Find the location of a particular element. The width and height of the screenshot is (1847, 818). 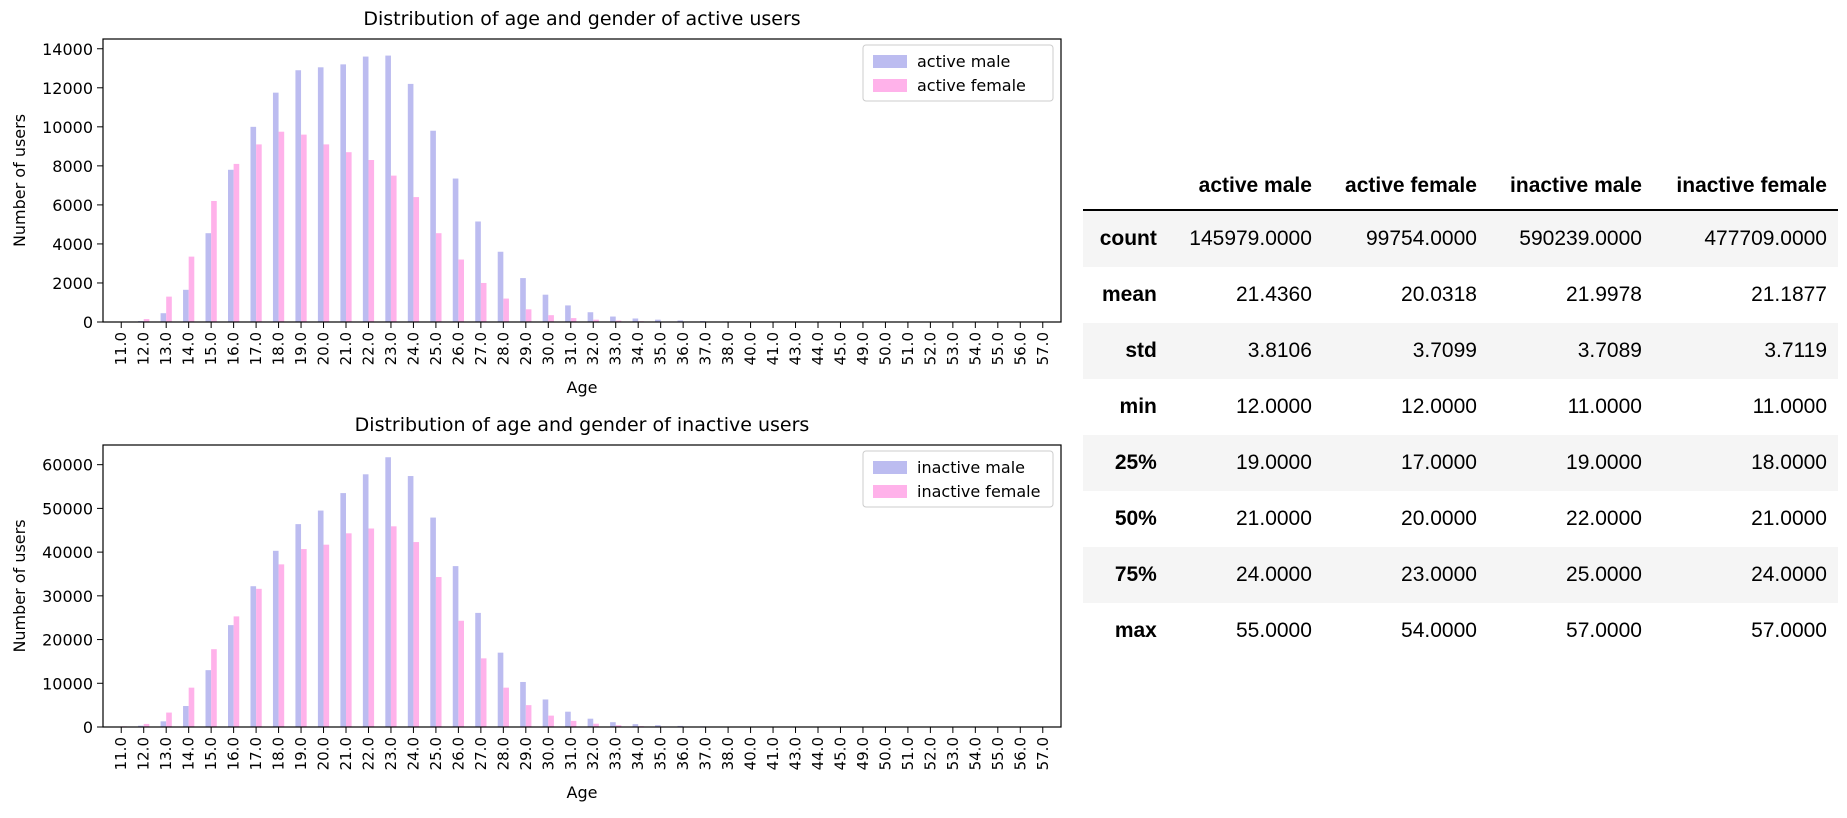

y-tick-label: 50000 is located at coordinates (67, 508).